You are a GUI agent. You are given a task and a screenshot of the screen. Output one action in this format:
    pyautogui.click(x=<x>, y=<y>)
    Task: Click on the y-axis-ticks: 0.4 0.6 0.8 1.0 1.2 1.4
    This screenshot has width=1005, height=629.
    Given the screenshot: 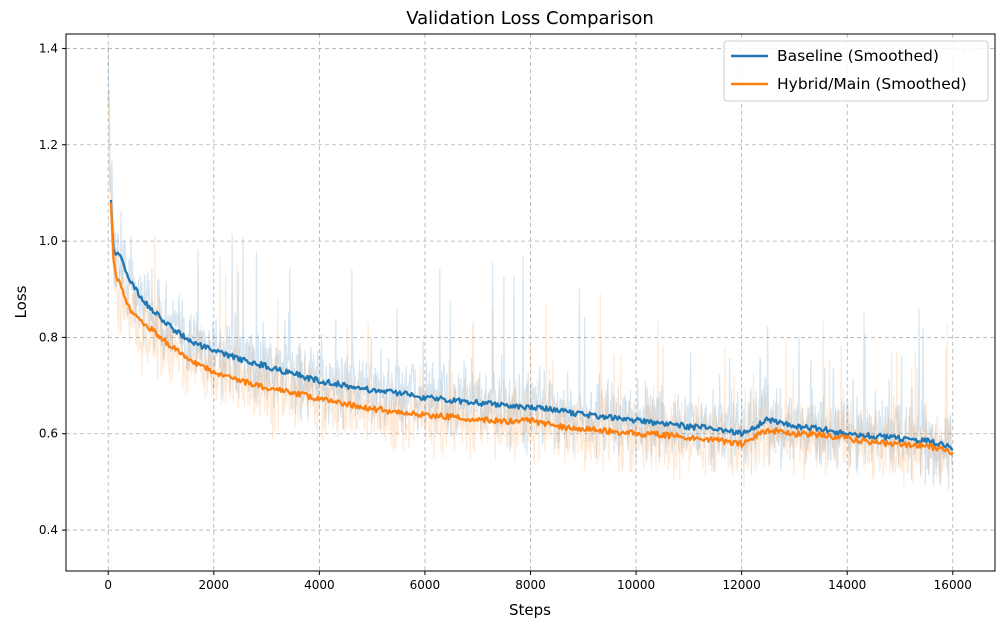 What is the action you would take?
    pyautogui.click(x=52, y=289)
    